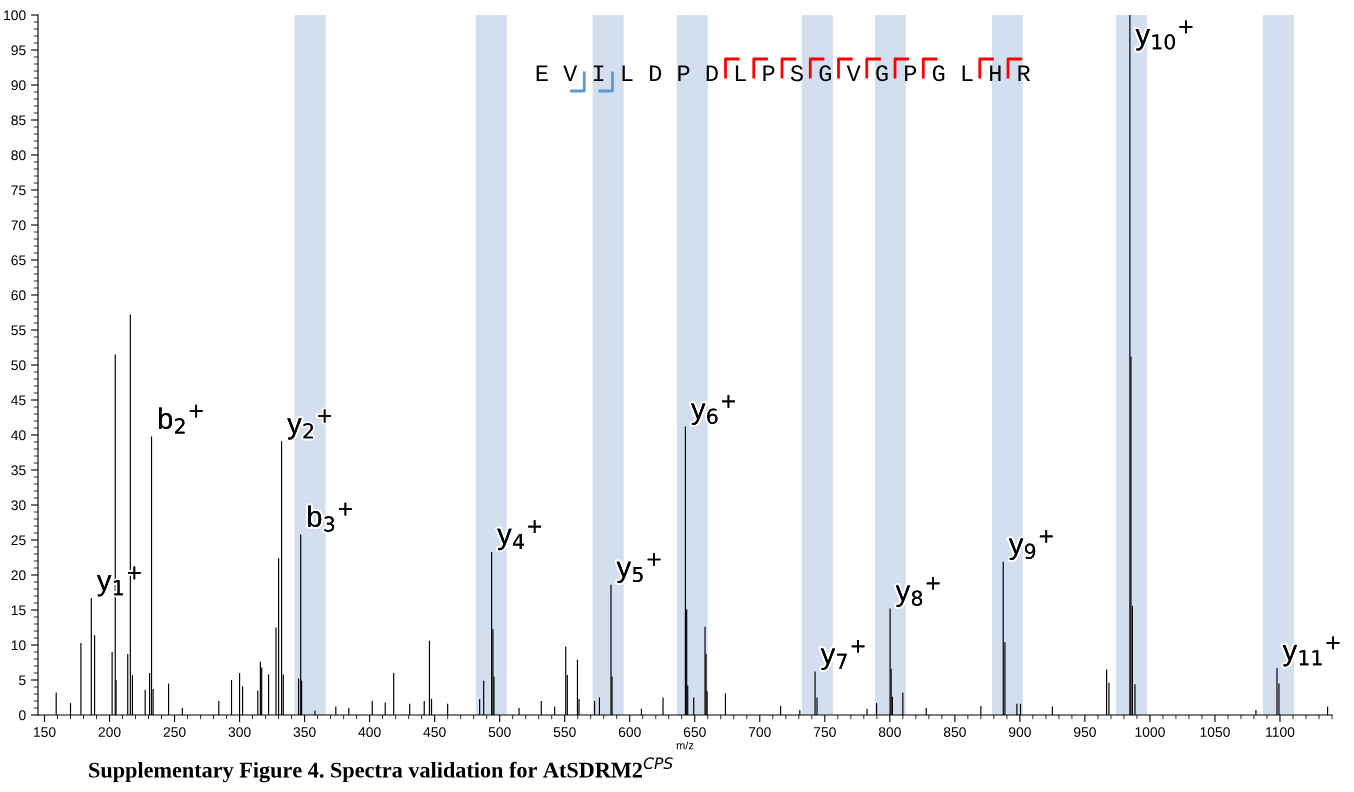 This screenshot has width=1354, height=792. What do you see at coordinates (18, 120) in the screenshot?
I see `y-tick-label: 85` at bounding box center [18, 120].